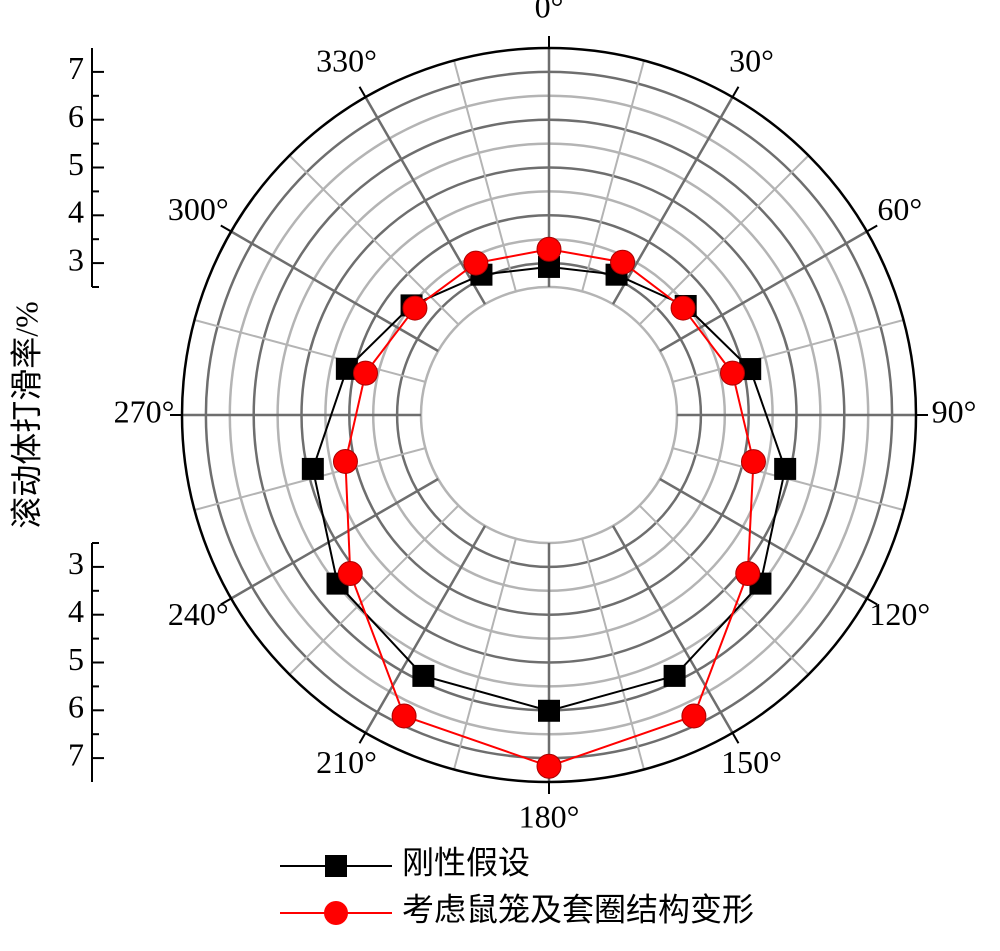 This screenshot has width=1000, height=951. What do you see at coordinates (954, 411) in the screenshot?
I see `x-tick-label: 90°` at bounding box center [954, 411].